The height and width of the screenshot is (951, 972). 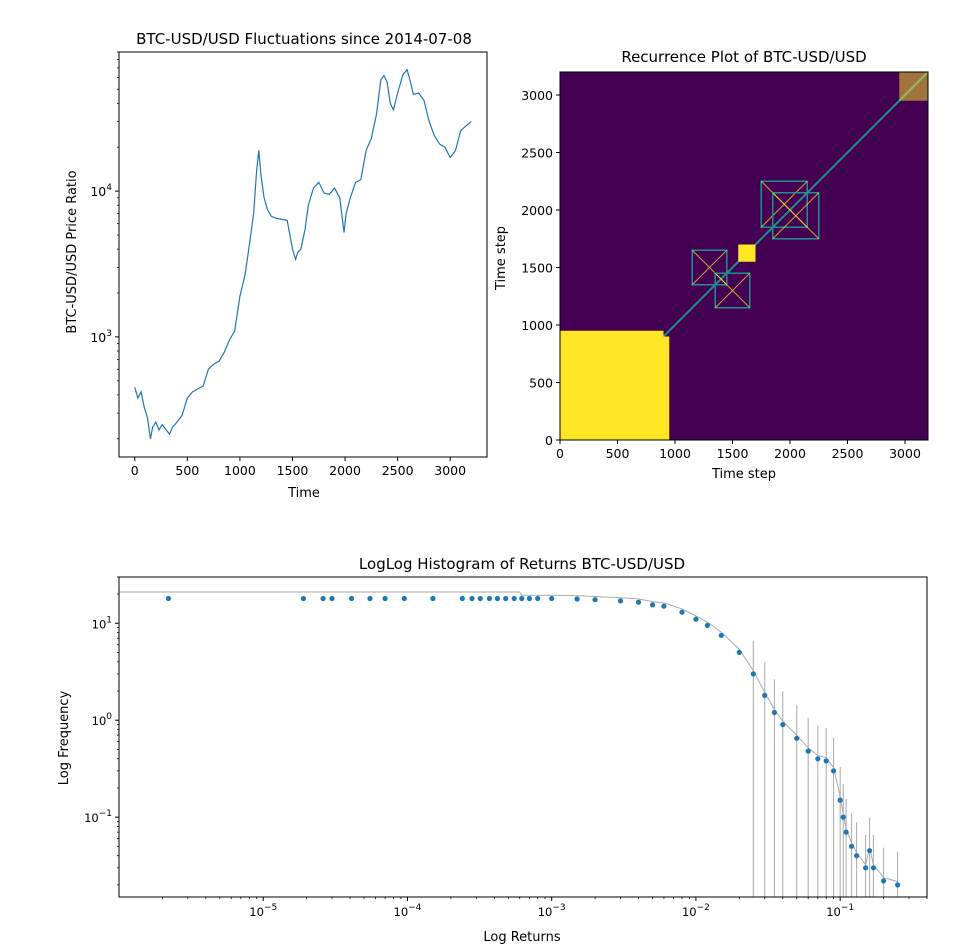 I want to click on histogram-xtick-label: 10⁻², so click(x=696, y=911).